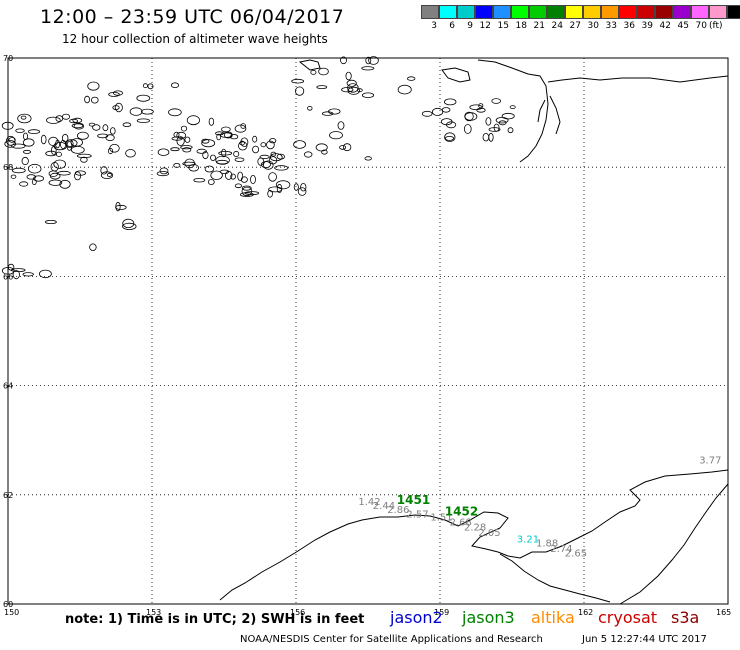 The width and height of the screenshot is (740, 650). What do you see at coordinates (710, 461) in the screenshot?
I see `swh-reading: 3.77` at bounding box center [710, 461].